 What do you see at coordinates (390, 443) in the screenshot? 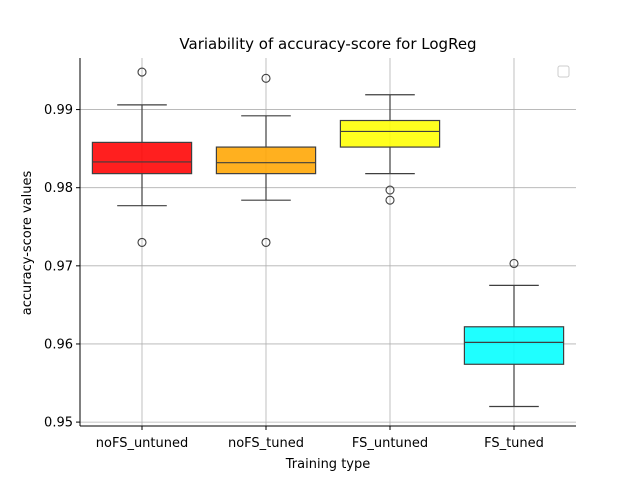
I see `x-tick-label: FS_untuned` at bounding box center [390, 443].